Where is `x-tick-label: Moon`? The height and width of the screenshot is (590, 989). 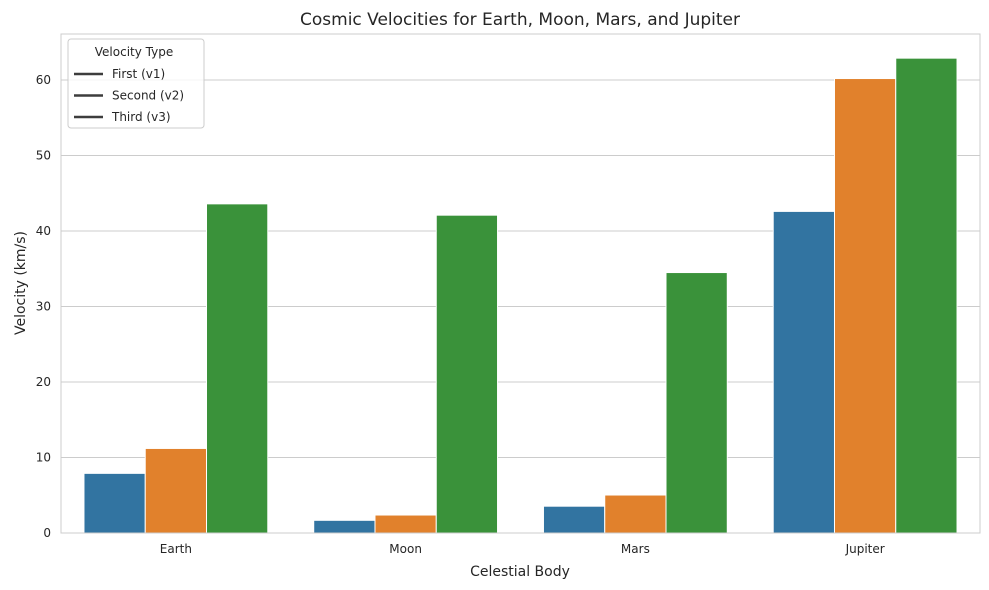
x-tick-label: Moon is located at coordinates (405, 549).